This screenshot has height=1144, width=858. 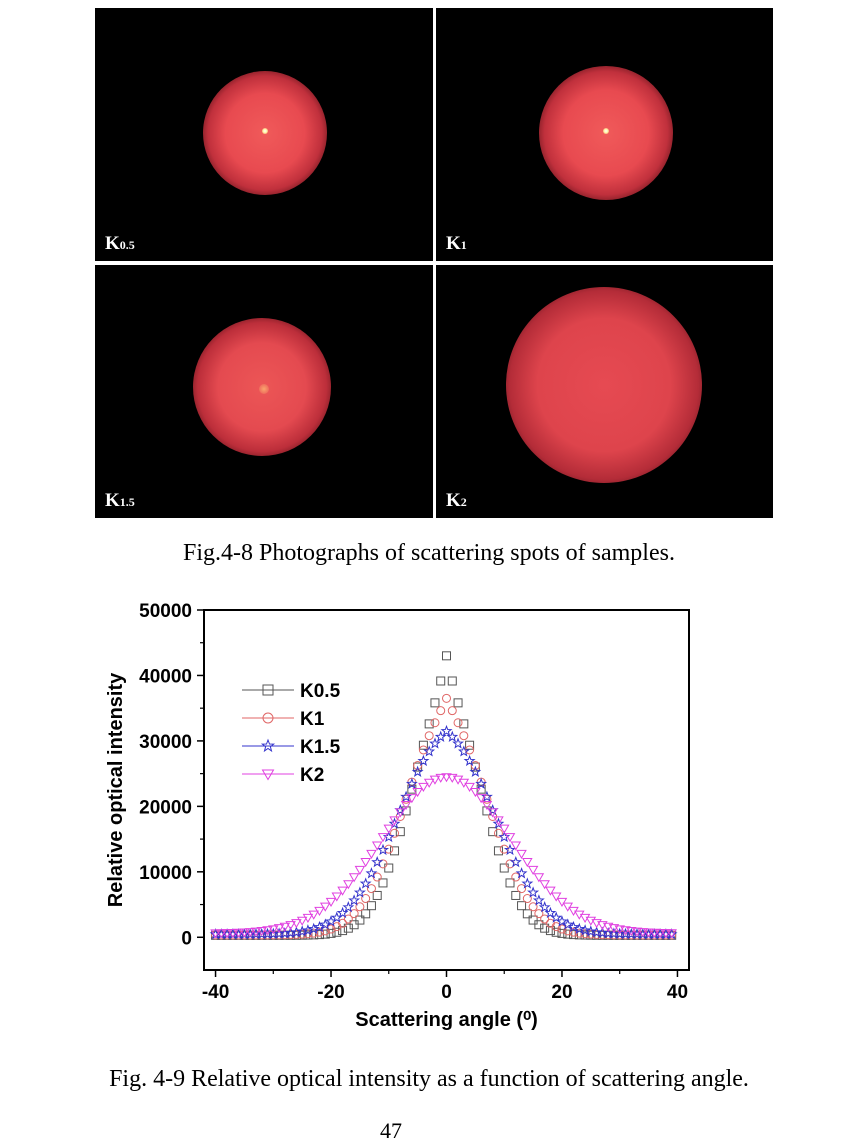 I want to click on legend-label: K1.5, so click(x=320, y=747).